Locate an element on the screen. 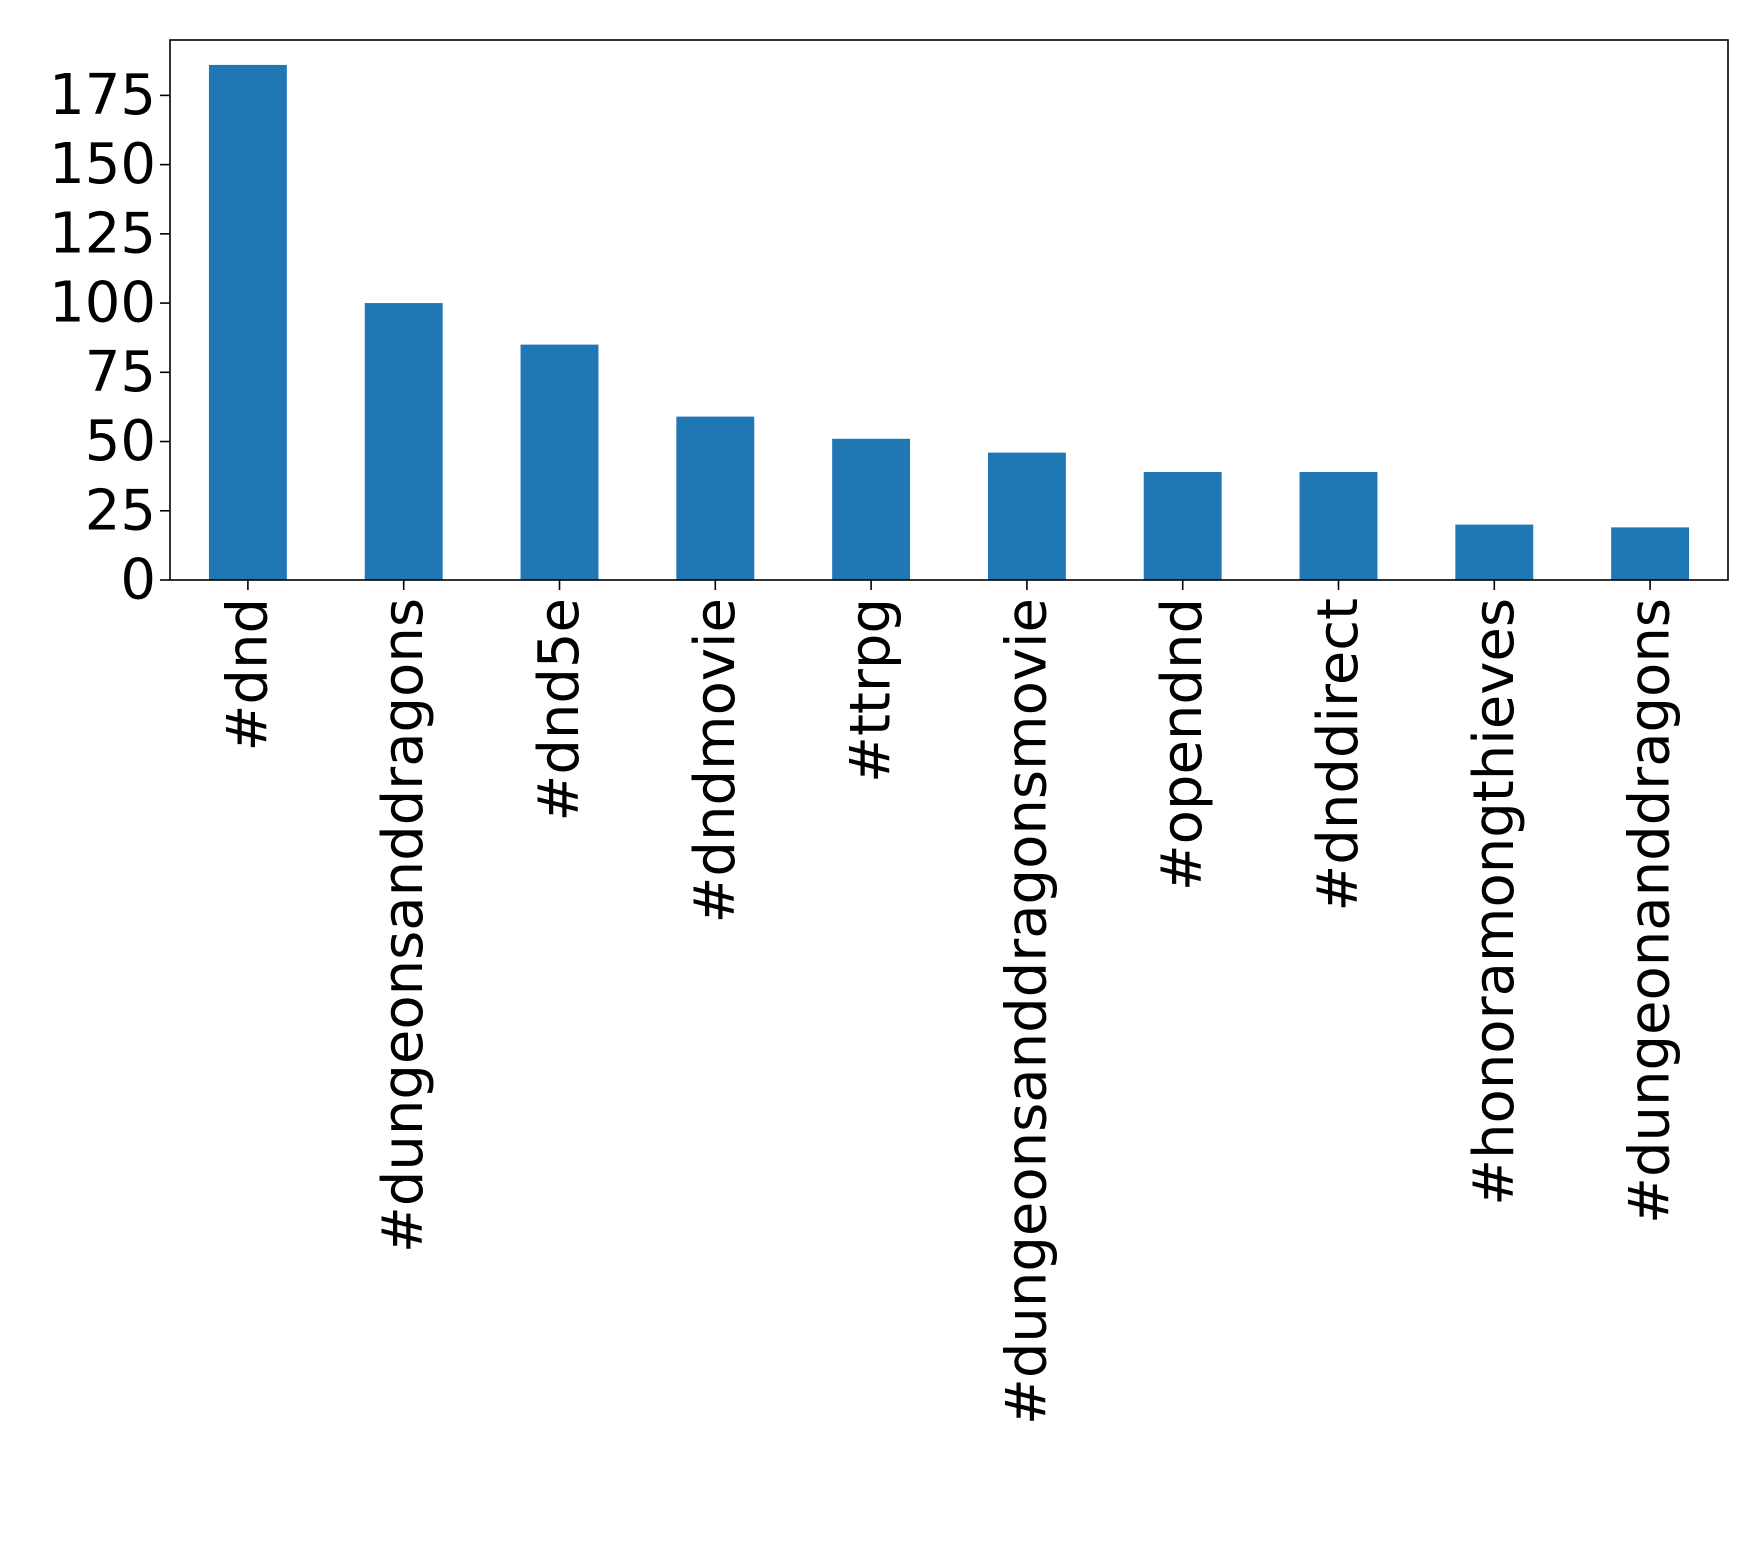 The width and height of the screenshot is (1758, 1550). x-tick-label: #dnd5e is located at coordinates (559, 710).